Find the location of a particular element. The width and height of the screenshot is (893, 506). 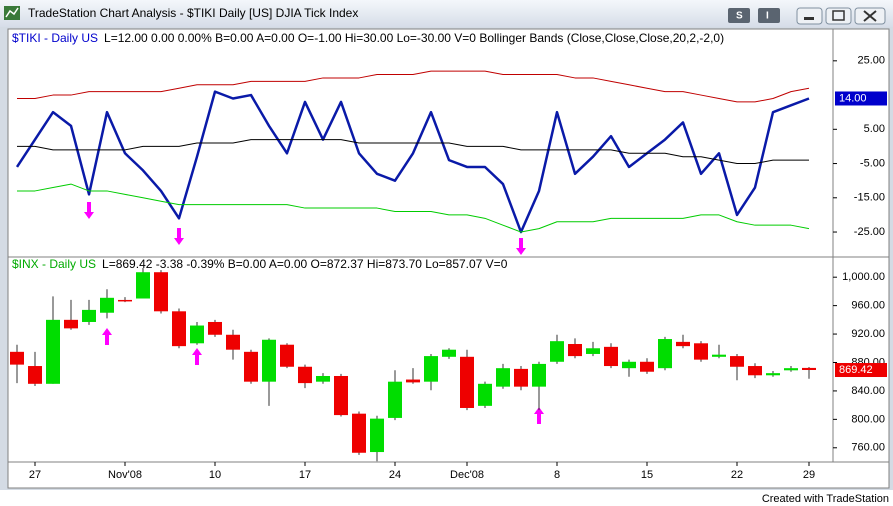

pane-header-name: $INX - Daily US is located at coordinates (54, 264).